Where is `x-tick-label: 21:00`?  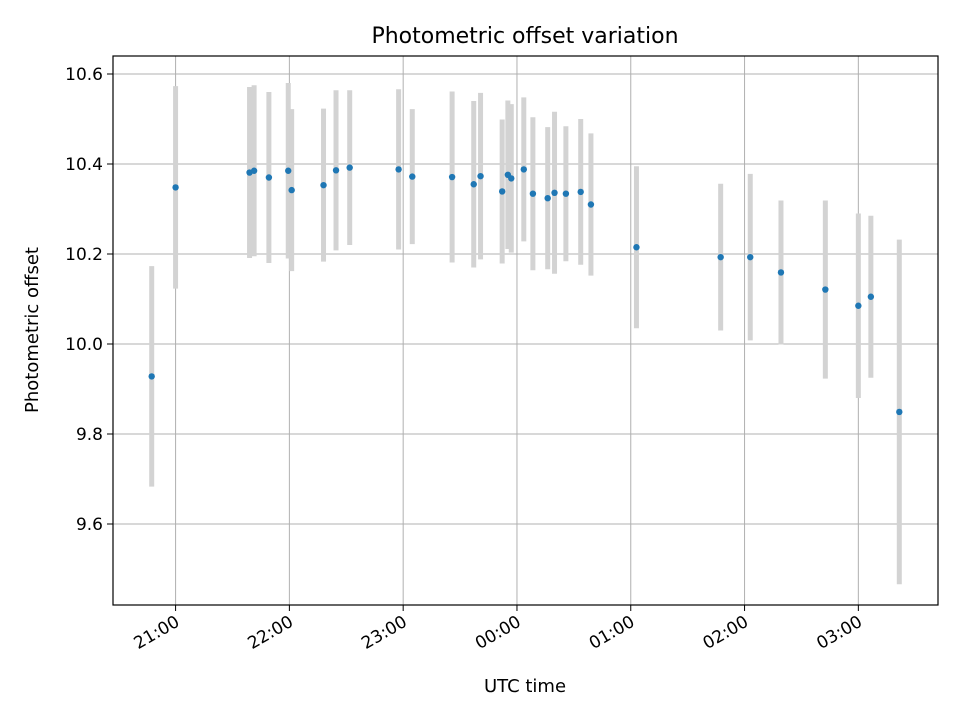
x-tick-label: 21:00 is located at coordinates (157, 633).